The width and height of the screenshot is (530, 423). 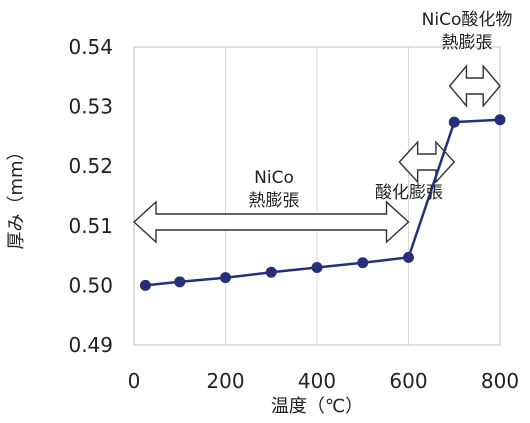 What do you see at coordinates (274, 201) in the screenshot?
I see `annotation-label-1: 熱膨張` at bounding box center [274, 201].